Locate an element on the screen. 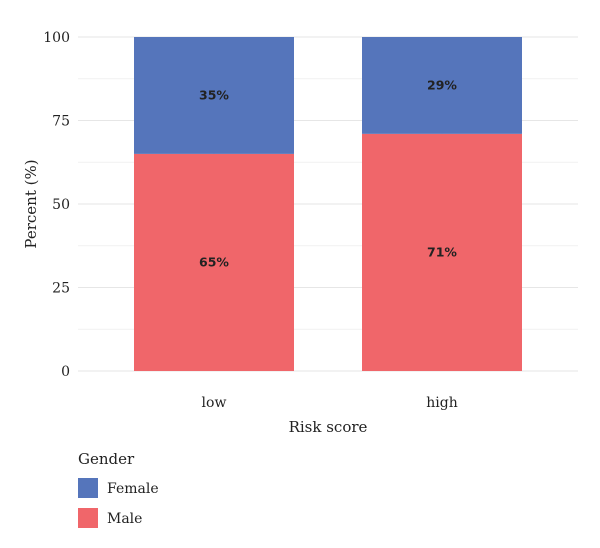 This screenshot has height=548, width=600. y-tick-label: 100 is located at coordinates (56, 38).